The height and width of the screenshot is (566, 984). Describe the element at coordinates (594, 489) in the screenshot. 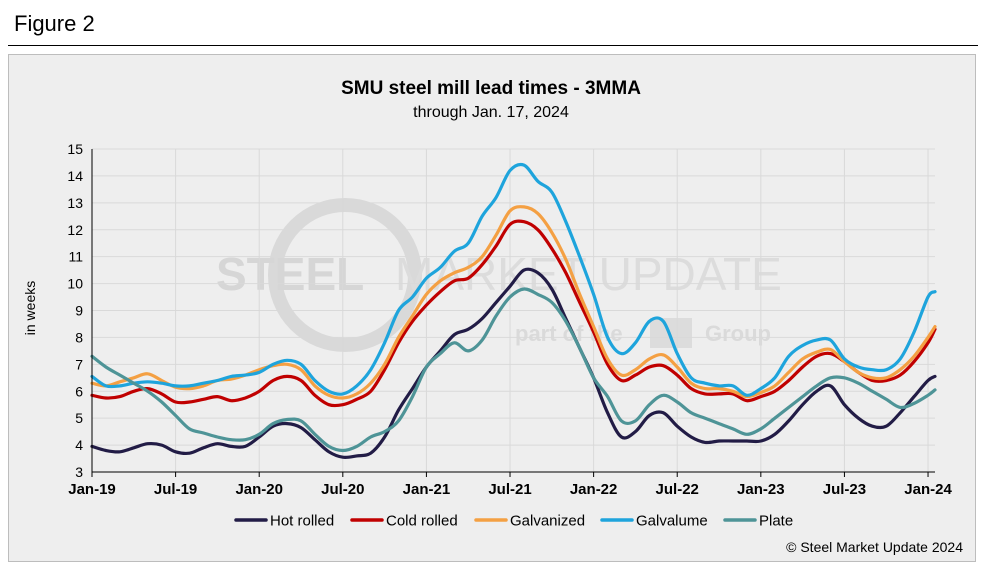

I see `x-tick-label: Jan-22` at that location.